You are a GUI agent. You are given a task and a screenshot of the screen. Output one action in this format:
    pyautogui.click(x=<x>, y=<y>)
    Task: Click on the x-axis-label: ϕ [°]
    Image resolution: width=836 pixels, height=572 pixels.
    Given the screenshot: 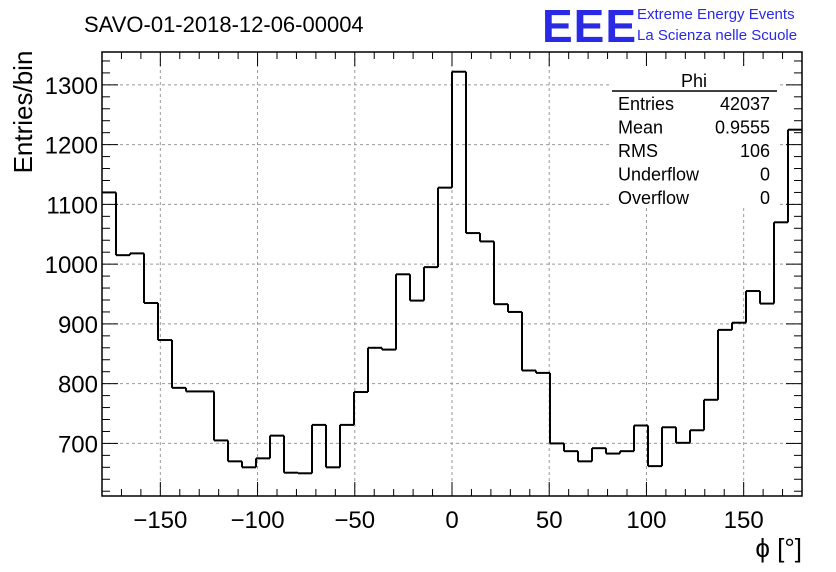 What is the action you would take?
    pyautogui.click(x=778, y=548)
    